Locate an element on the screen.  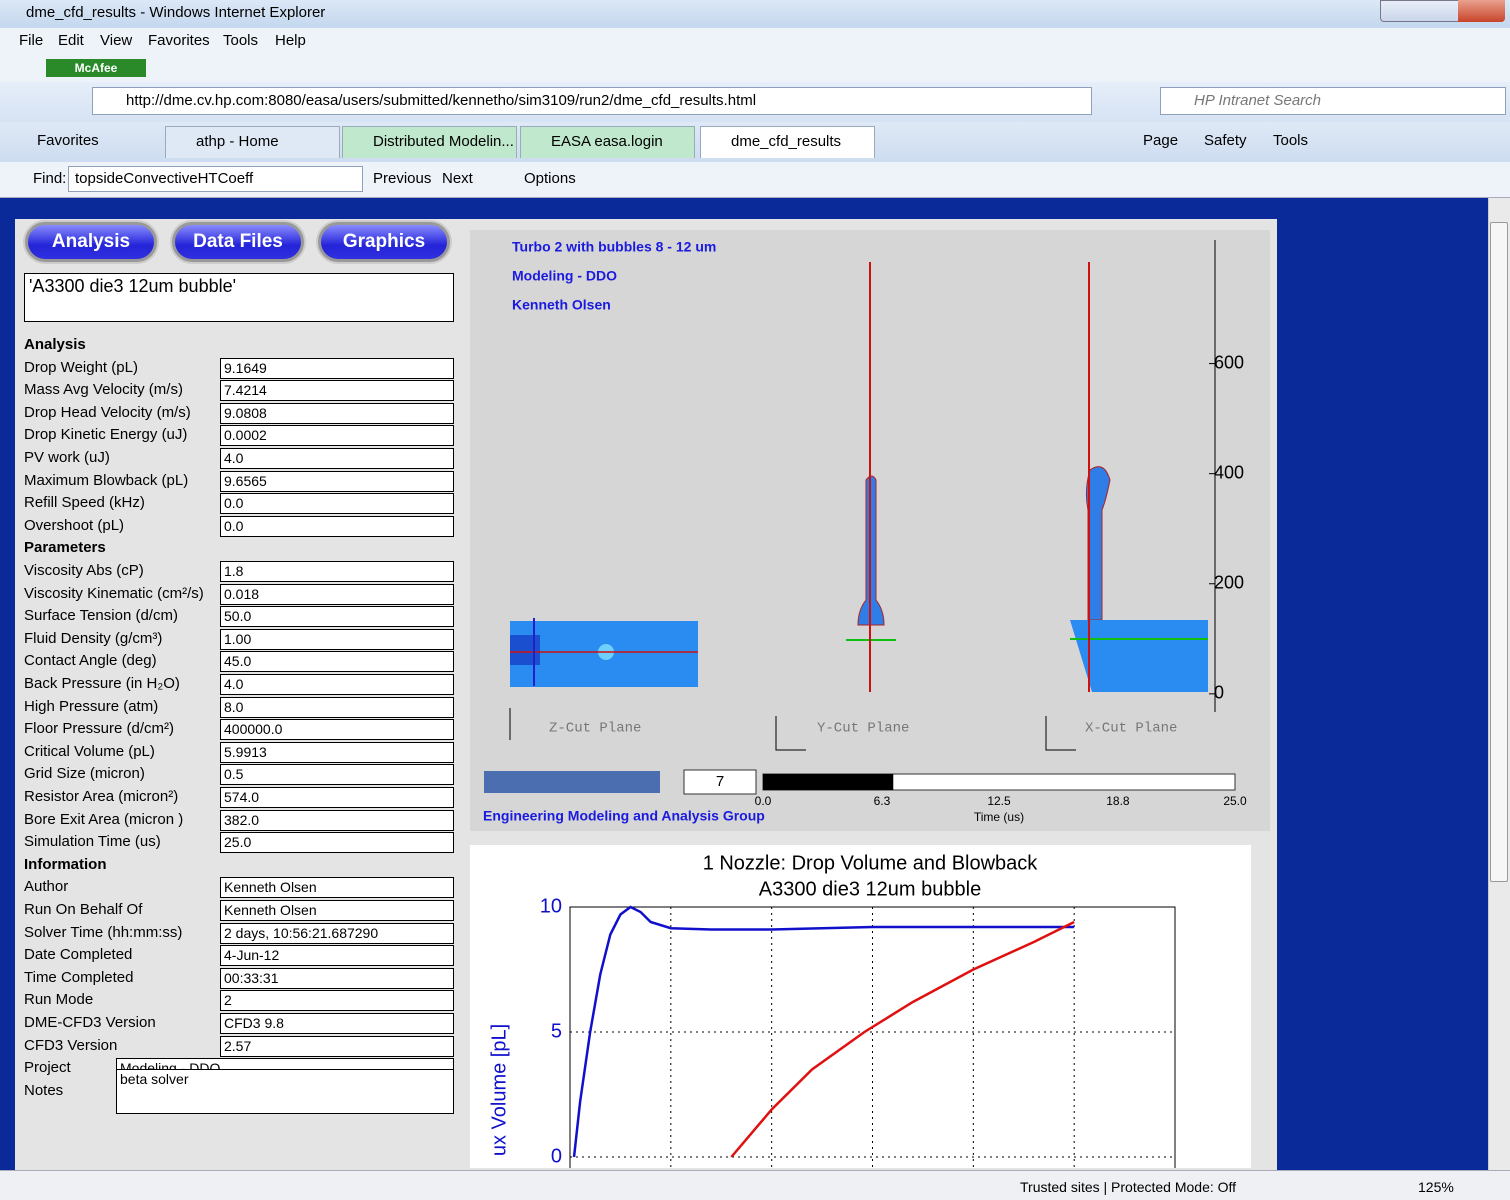
command-menu: Page is located at coordinates (1161, 140).